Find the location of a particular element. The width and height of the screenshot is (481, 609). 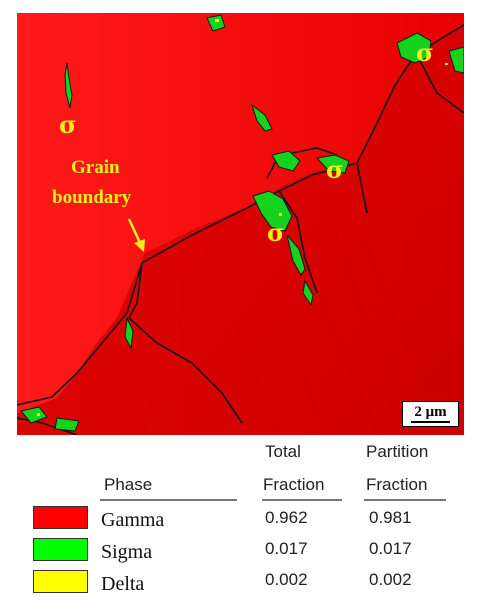

scale-bar: 2 μm is located at coordinates (430, 414).